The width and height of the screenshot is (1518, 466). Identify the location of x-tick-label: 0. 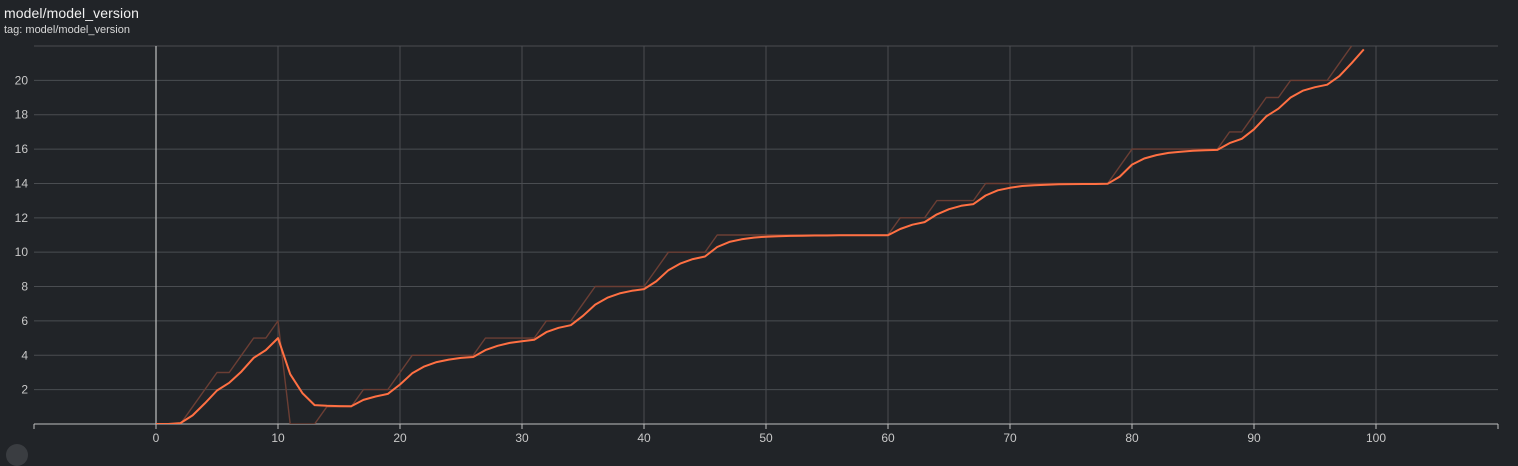
(156, 438).